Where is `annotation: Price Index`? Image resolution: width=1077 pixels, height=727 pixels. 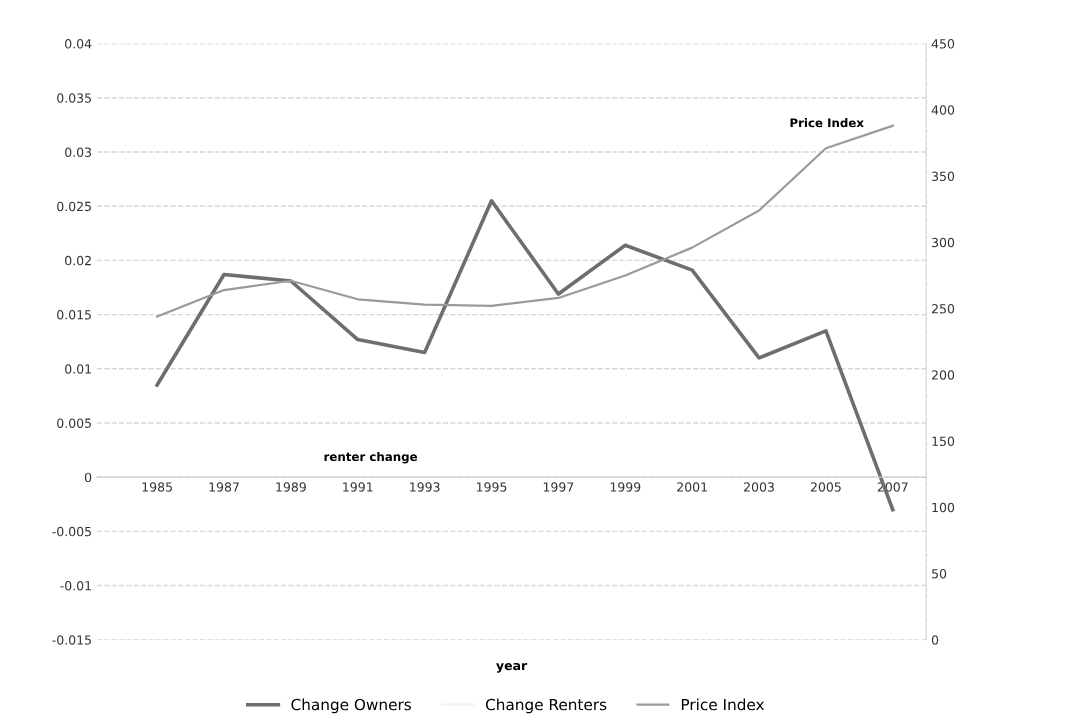
annotation: Price Index is located at coordinates (827, 123).